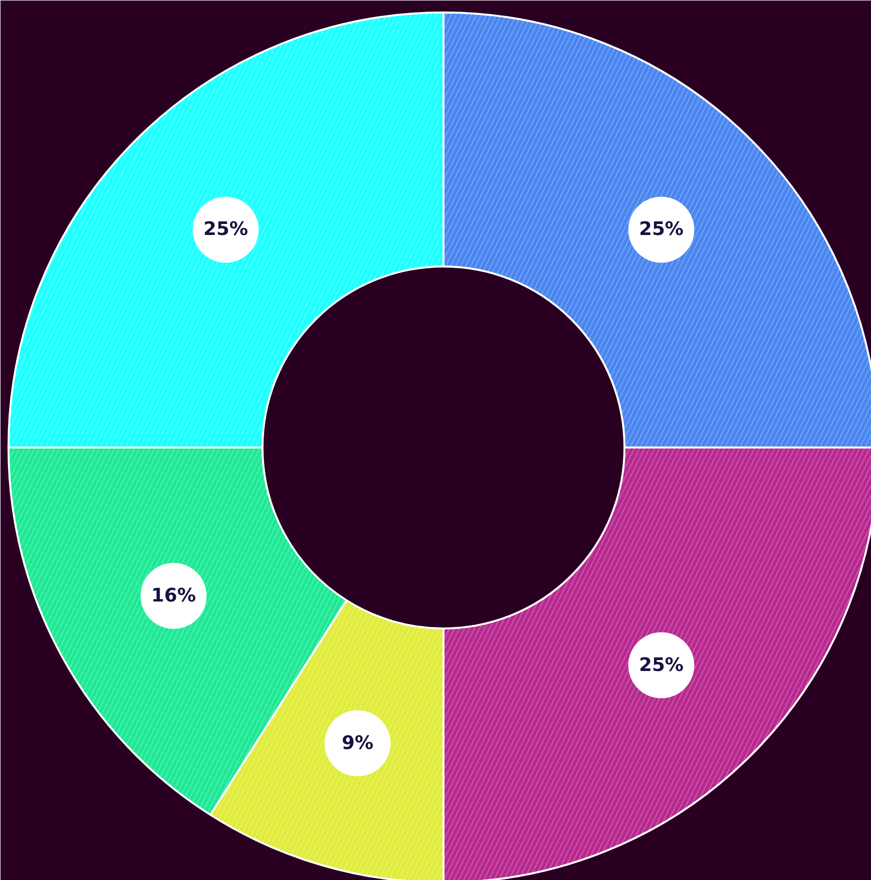 Image resolution: width=871 pixels, height=880 pixels. What do you see at coordinates (173, 595) in the screenshot?
I see `data-label: 16%` at bounding box center [173, 595].